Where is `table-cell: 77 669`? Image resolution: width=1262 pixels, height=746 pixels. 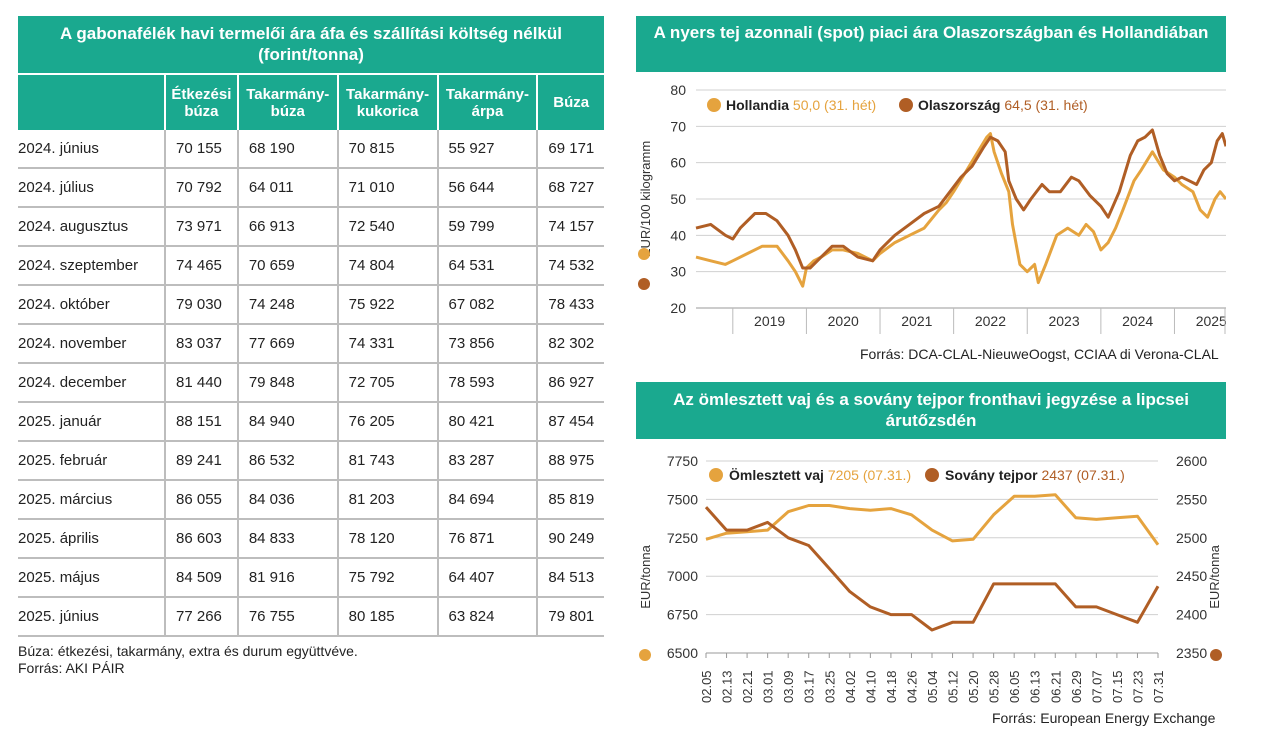 table-cell: 77 669 is located at coordinates (288, 344).